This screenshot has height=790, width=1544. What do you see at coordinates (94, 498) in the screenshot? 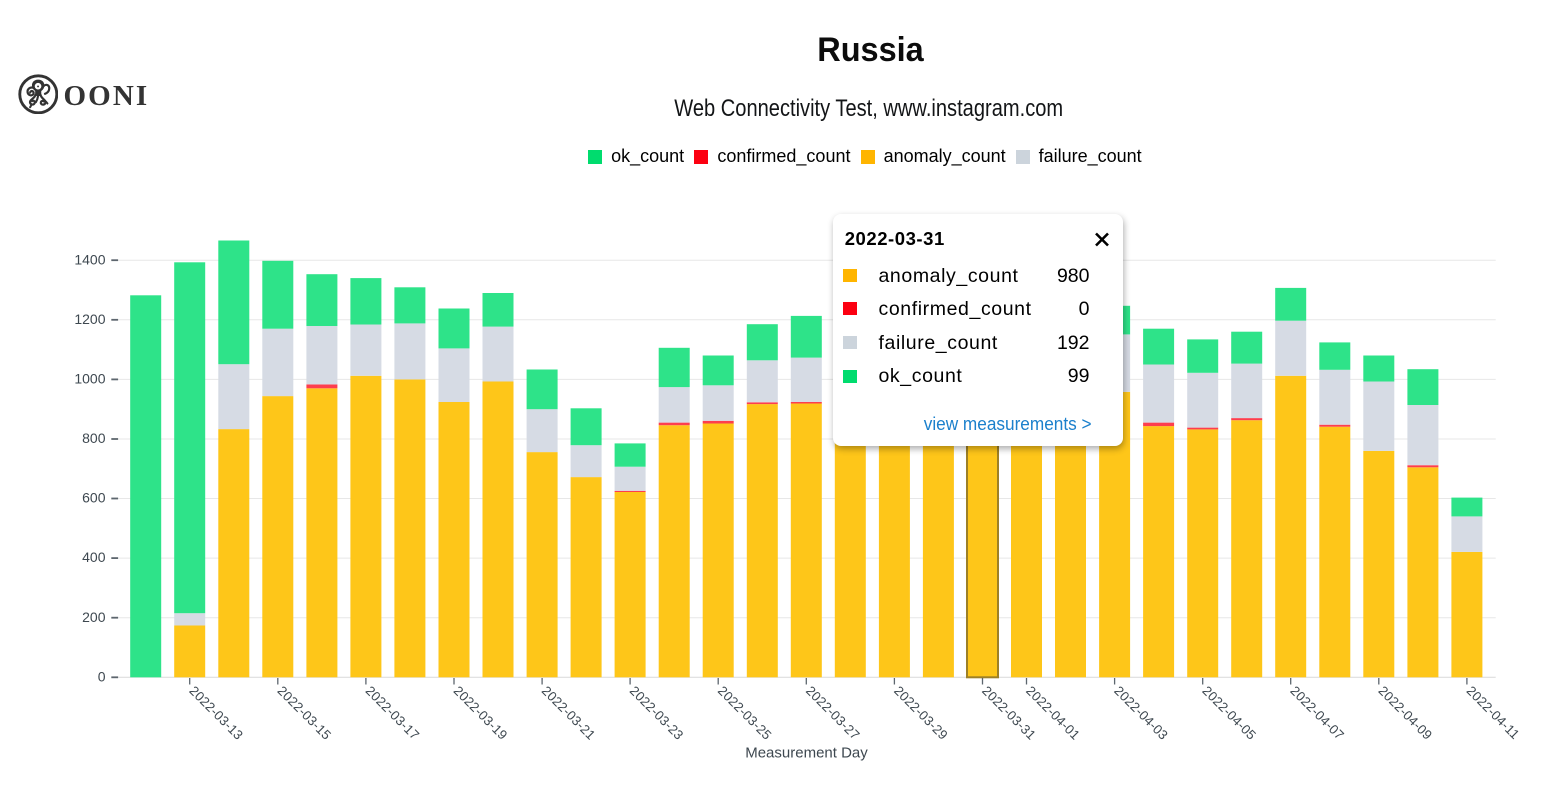
I see `svg-text: 600` at bounding box center [94, 498].